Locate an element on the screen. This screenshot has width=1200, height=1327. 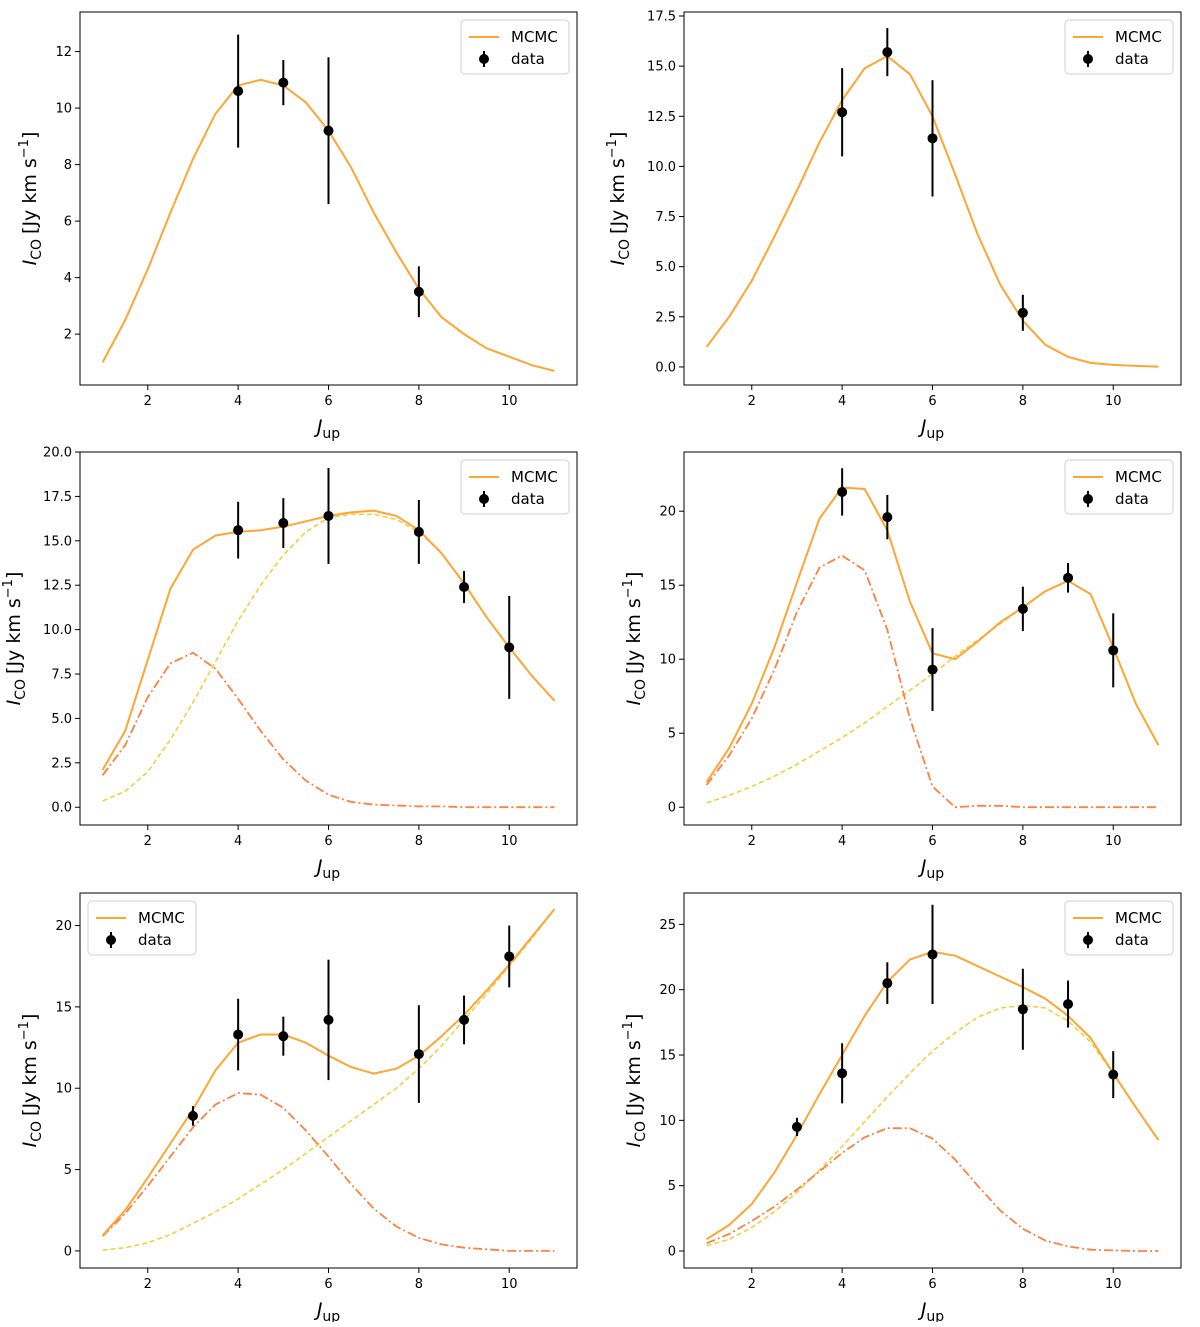
legend: MCMC data is located at coordinates (1119, 47).